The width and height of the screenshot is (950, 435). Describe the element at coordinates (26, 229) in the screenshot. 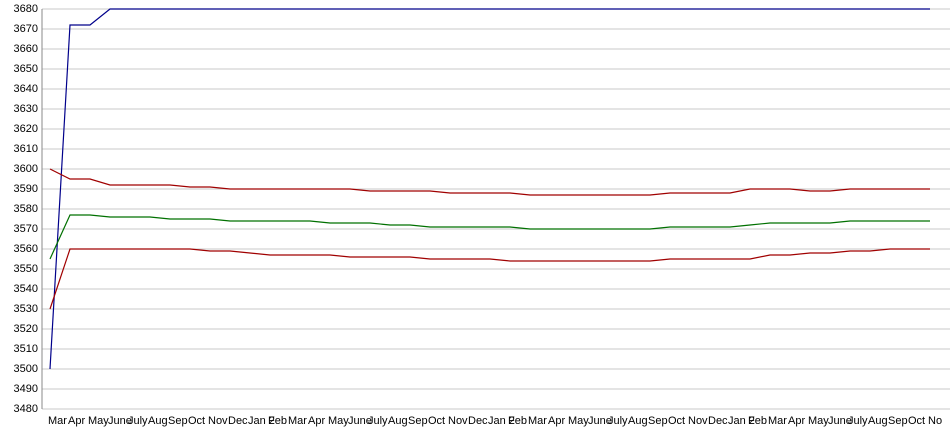

I see `y-tick-label: 3570` at that location.